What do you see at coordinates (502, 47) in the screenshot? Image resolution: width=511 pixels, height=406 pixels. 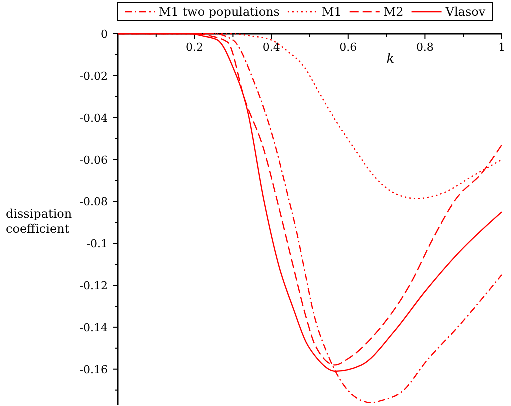 I see `x-tick-label: 1` at bounding box center [502, 47].